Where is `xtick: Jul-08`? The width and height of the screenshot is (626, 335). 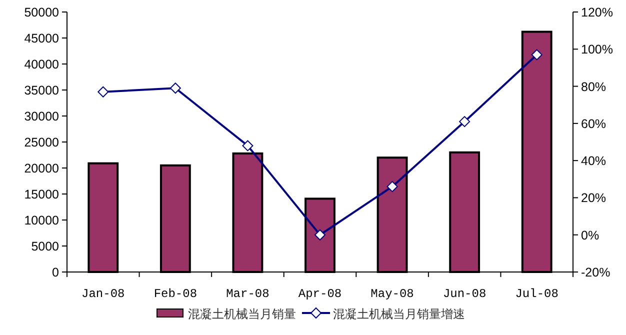 xtick: Jul-08 is located at coordinates (536, 294).